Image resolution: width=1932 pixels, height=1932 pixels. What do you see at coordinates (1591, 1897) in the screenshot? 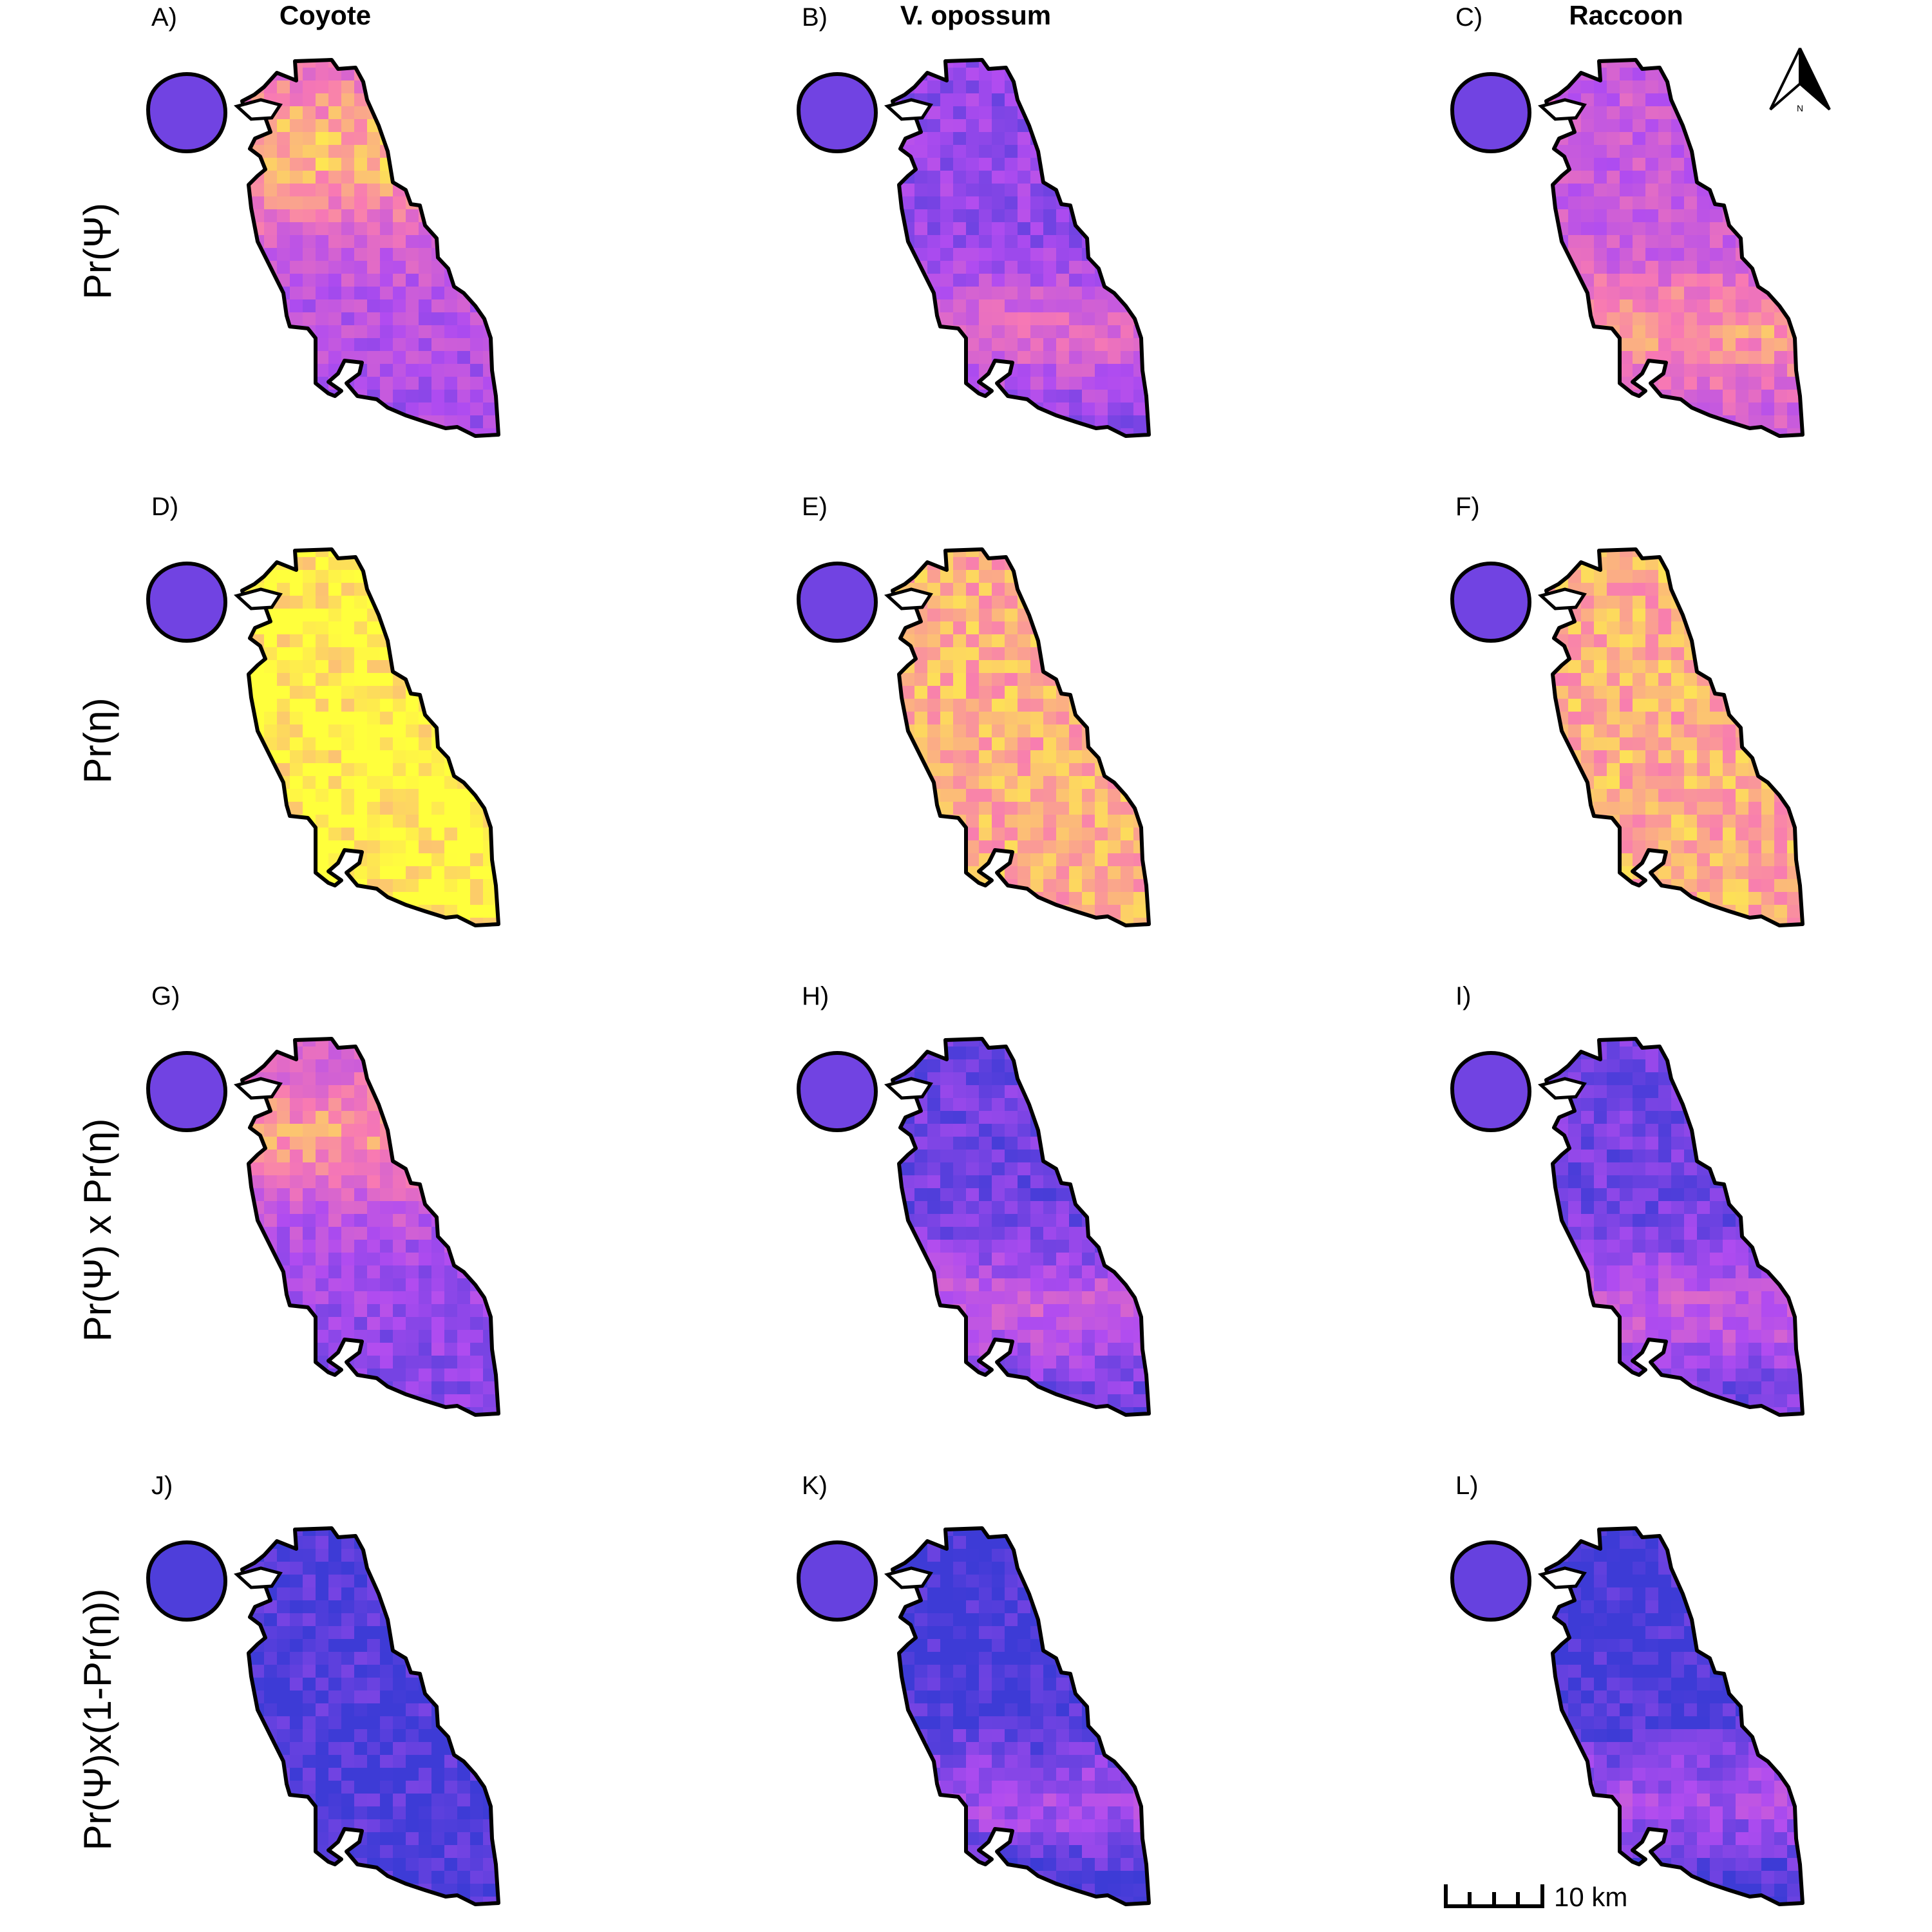
I see `scale-bar-label: 10 km` at bounding box center [1591, 1897].